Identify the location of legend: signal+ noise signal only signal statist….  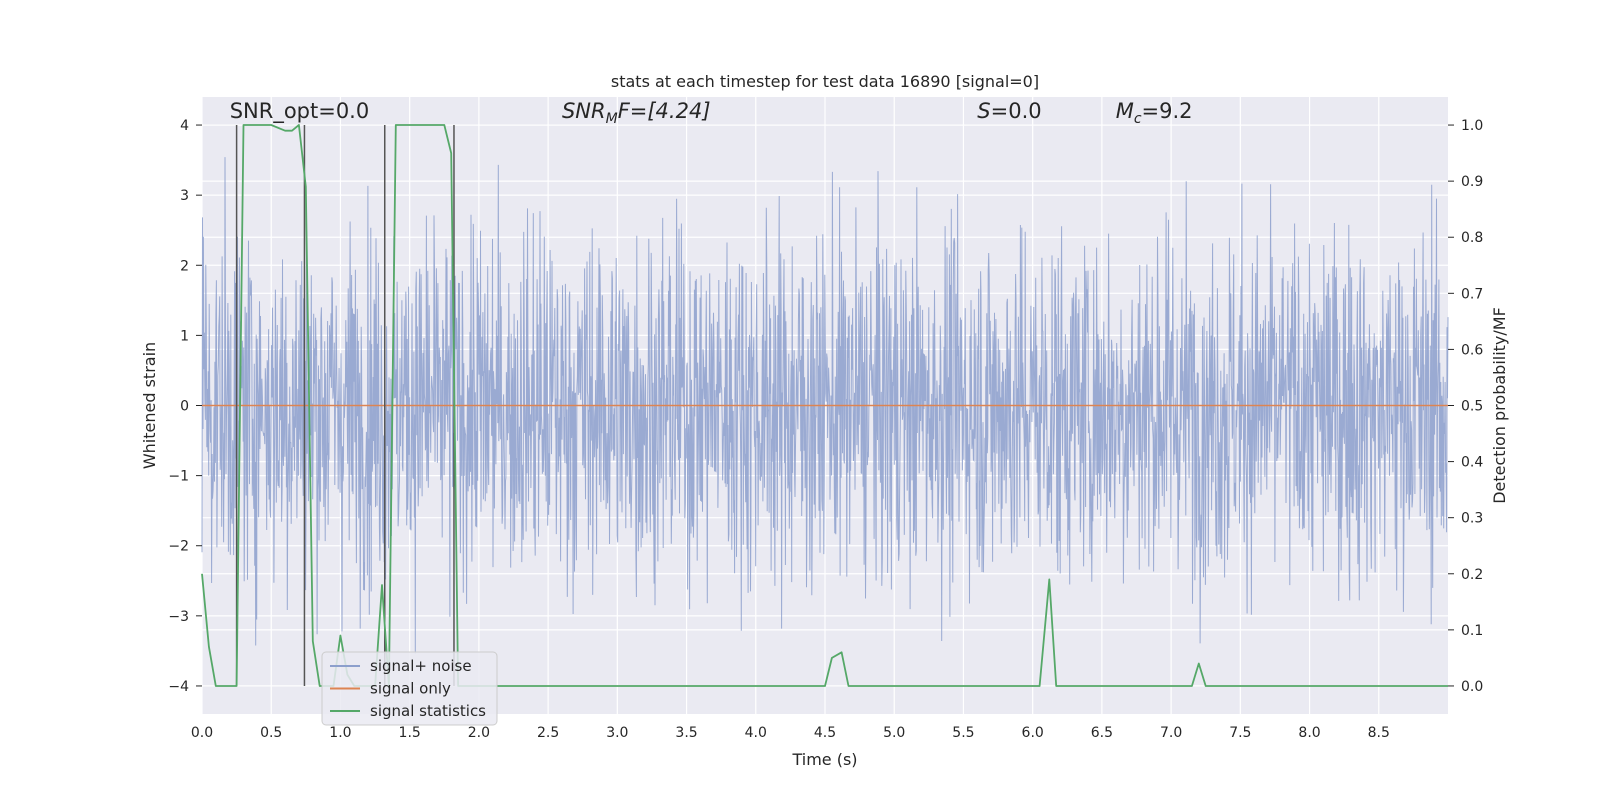
(409, 688).